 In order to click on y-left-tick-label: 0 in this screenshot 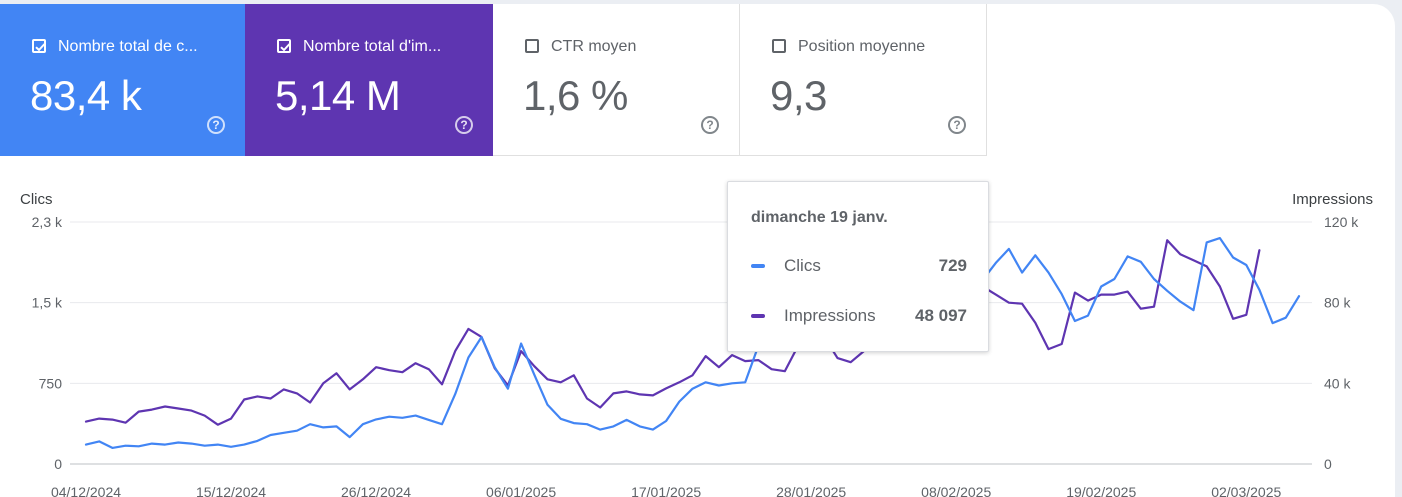, I will do `click(58, 464)`.